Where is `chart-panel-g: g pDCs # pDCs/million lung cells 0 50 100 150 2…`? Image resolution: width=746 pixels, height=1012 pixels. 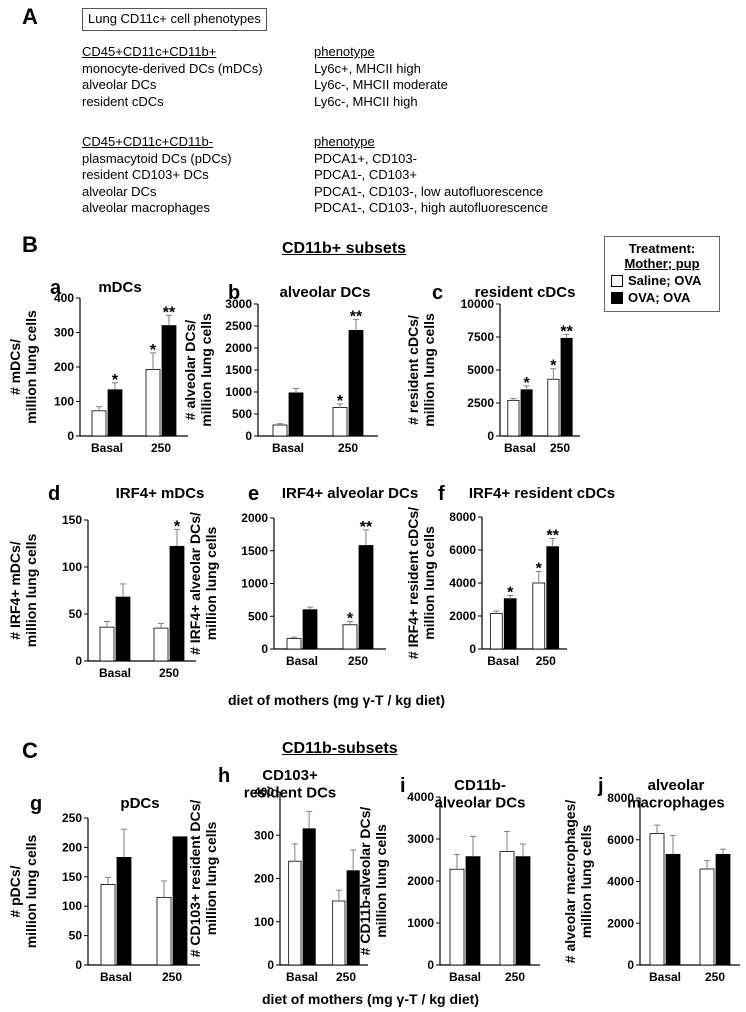 chart-panel-g: g pDCs # pDCs/million lung cells 0 50 100 150 2… is located at coordinates (103, 888).